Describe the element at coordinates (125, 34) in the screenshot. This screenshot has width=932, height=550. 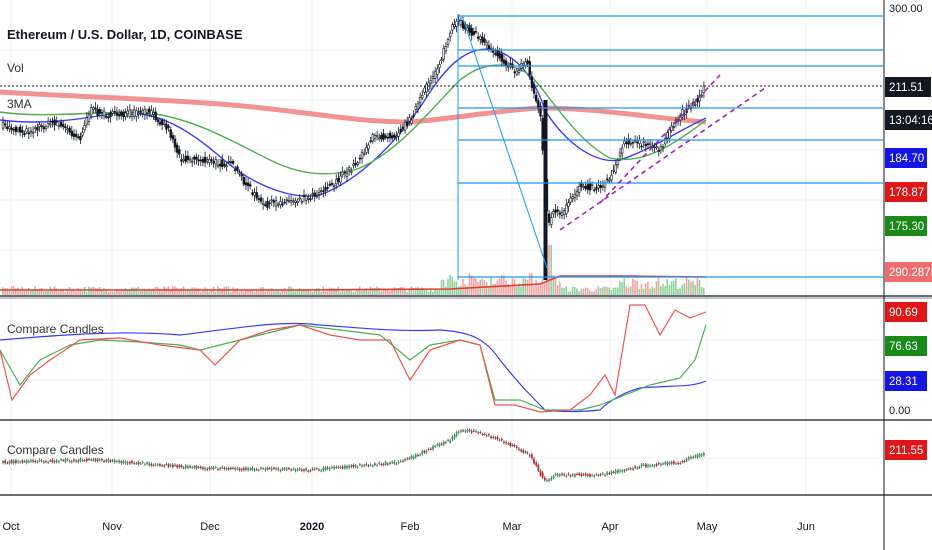
I see `chart-title: Ethereum / U.S. Dollar, 1D, COINBASE` at that location.